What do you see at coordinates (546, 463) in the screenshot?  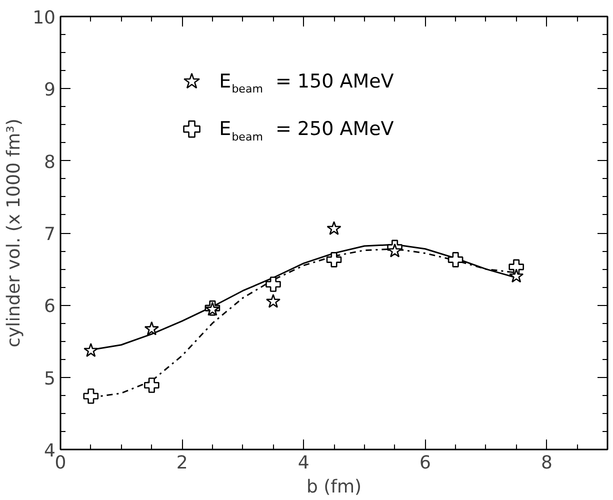 I see `x-tick-label: 8` at bounding box center [546, 463].